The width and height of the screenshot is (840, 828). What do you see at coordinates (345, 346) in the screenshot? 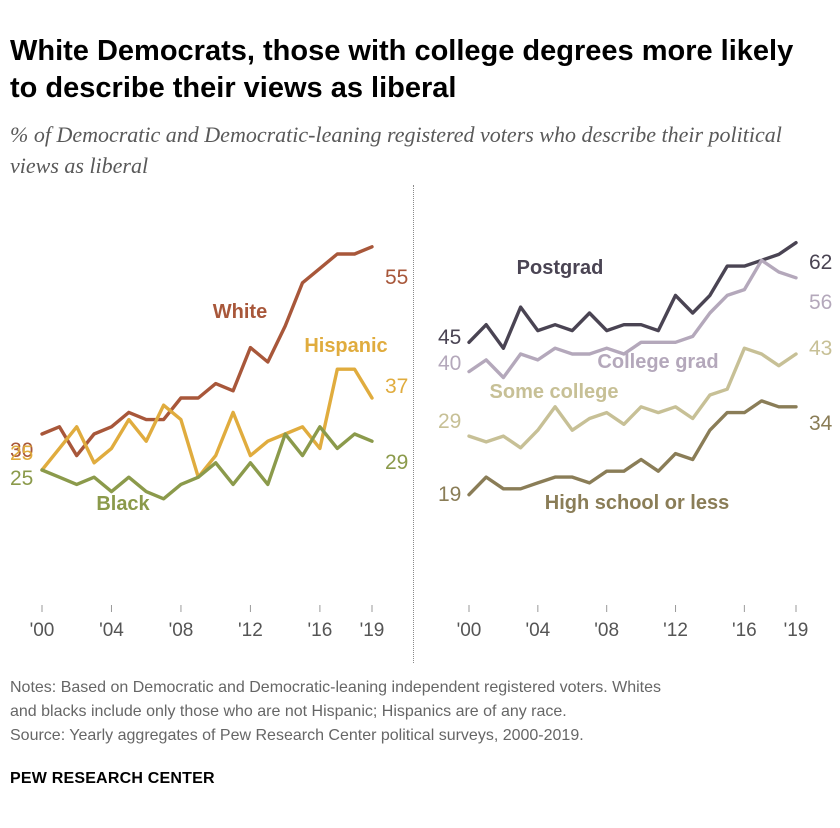
I see `series-label-hispanic: Hispanic` at bounding box center [345, 346].